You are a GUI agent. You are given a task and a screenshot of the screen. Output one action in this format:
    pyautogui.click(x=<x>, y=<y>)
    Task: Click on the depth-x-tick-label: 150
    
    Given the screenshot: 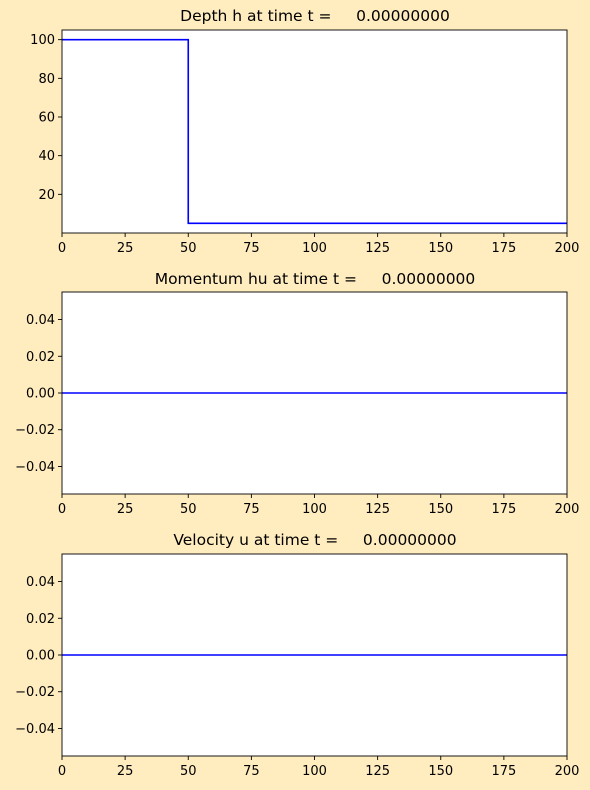 What is the action you would take?
    pyautogui.click(x=440, y=248)
    